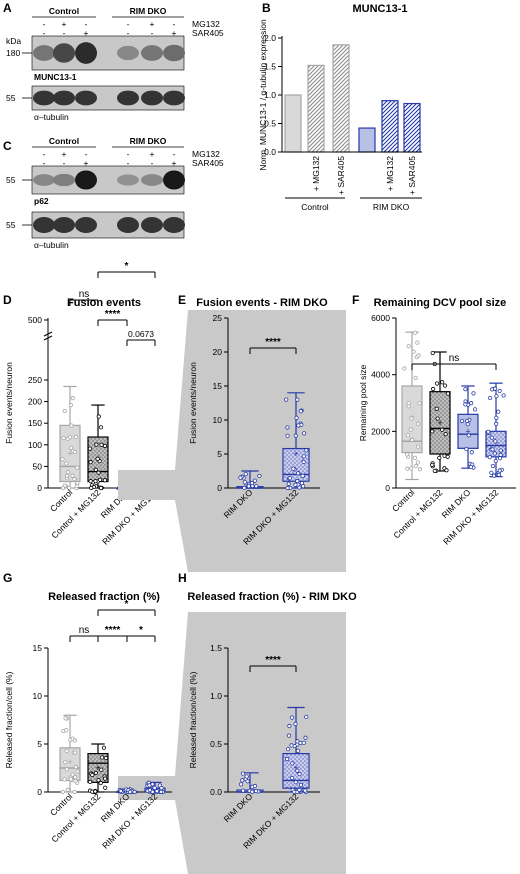 This screenshot has height=874, width=520. What do you see at coordinates (380, 431) in the screenshot?
I see `y-tick-label: 2000` at bounding box center [380, 431].